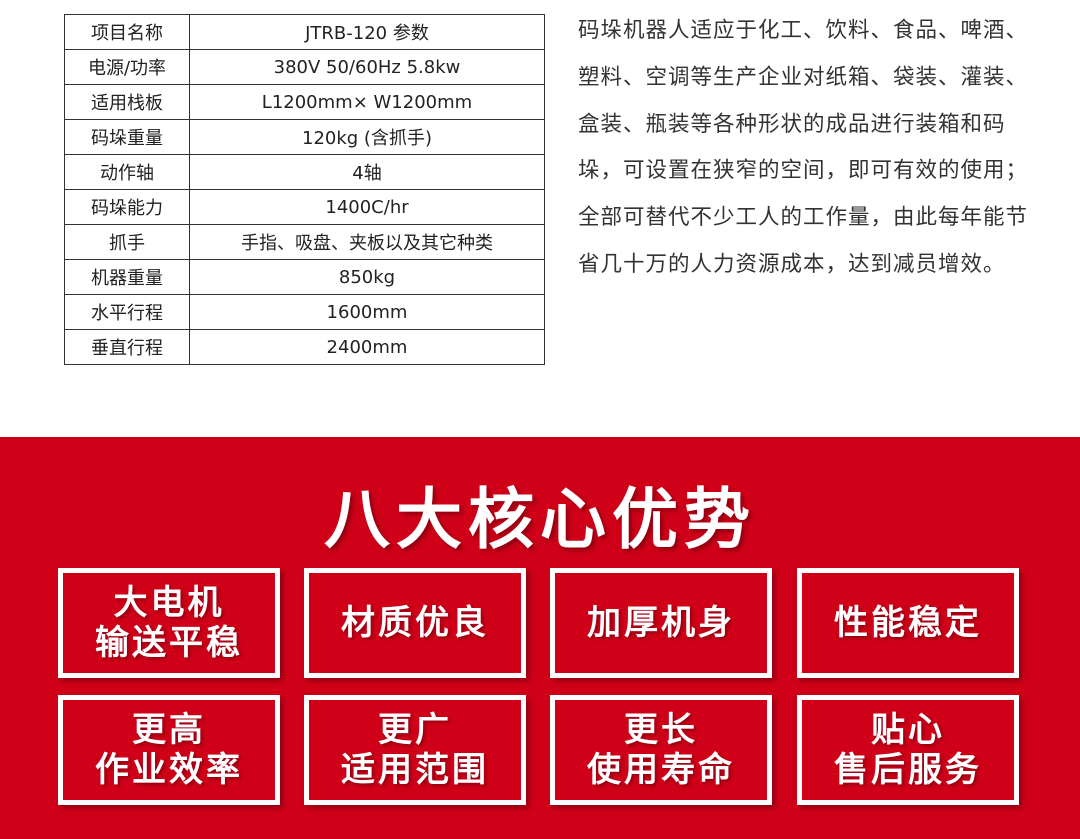 The height and width of the screenshot is (839, 1080). I want to click on advantage-card: 加厚机身, so click(661, 623).